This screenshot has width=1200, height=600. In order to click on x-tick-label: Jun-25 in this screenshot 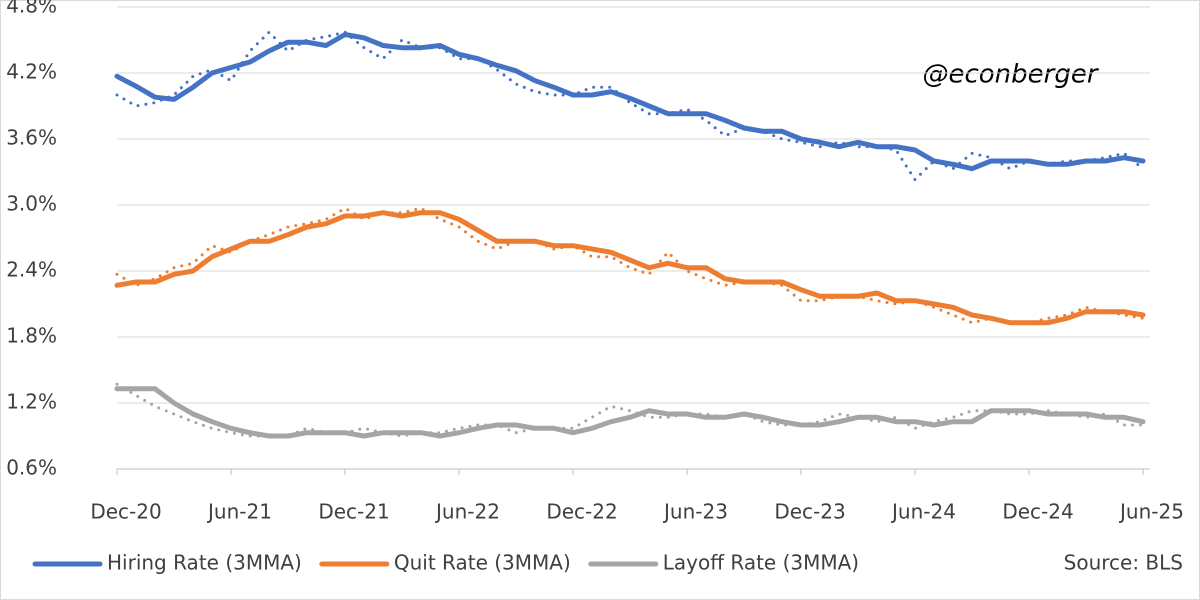, I will do `click(1151, 512)`.